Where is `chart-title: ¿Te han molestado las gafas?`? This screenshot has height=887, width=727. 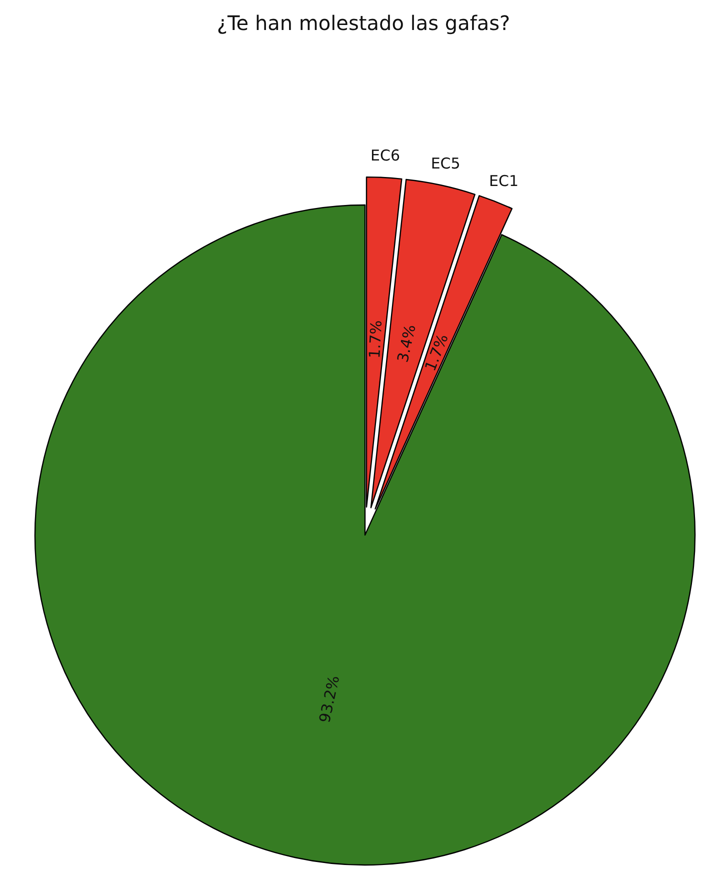
chart-title: ¿Te han molestado las gafas? is located at coordinates (363, 23).